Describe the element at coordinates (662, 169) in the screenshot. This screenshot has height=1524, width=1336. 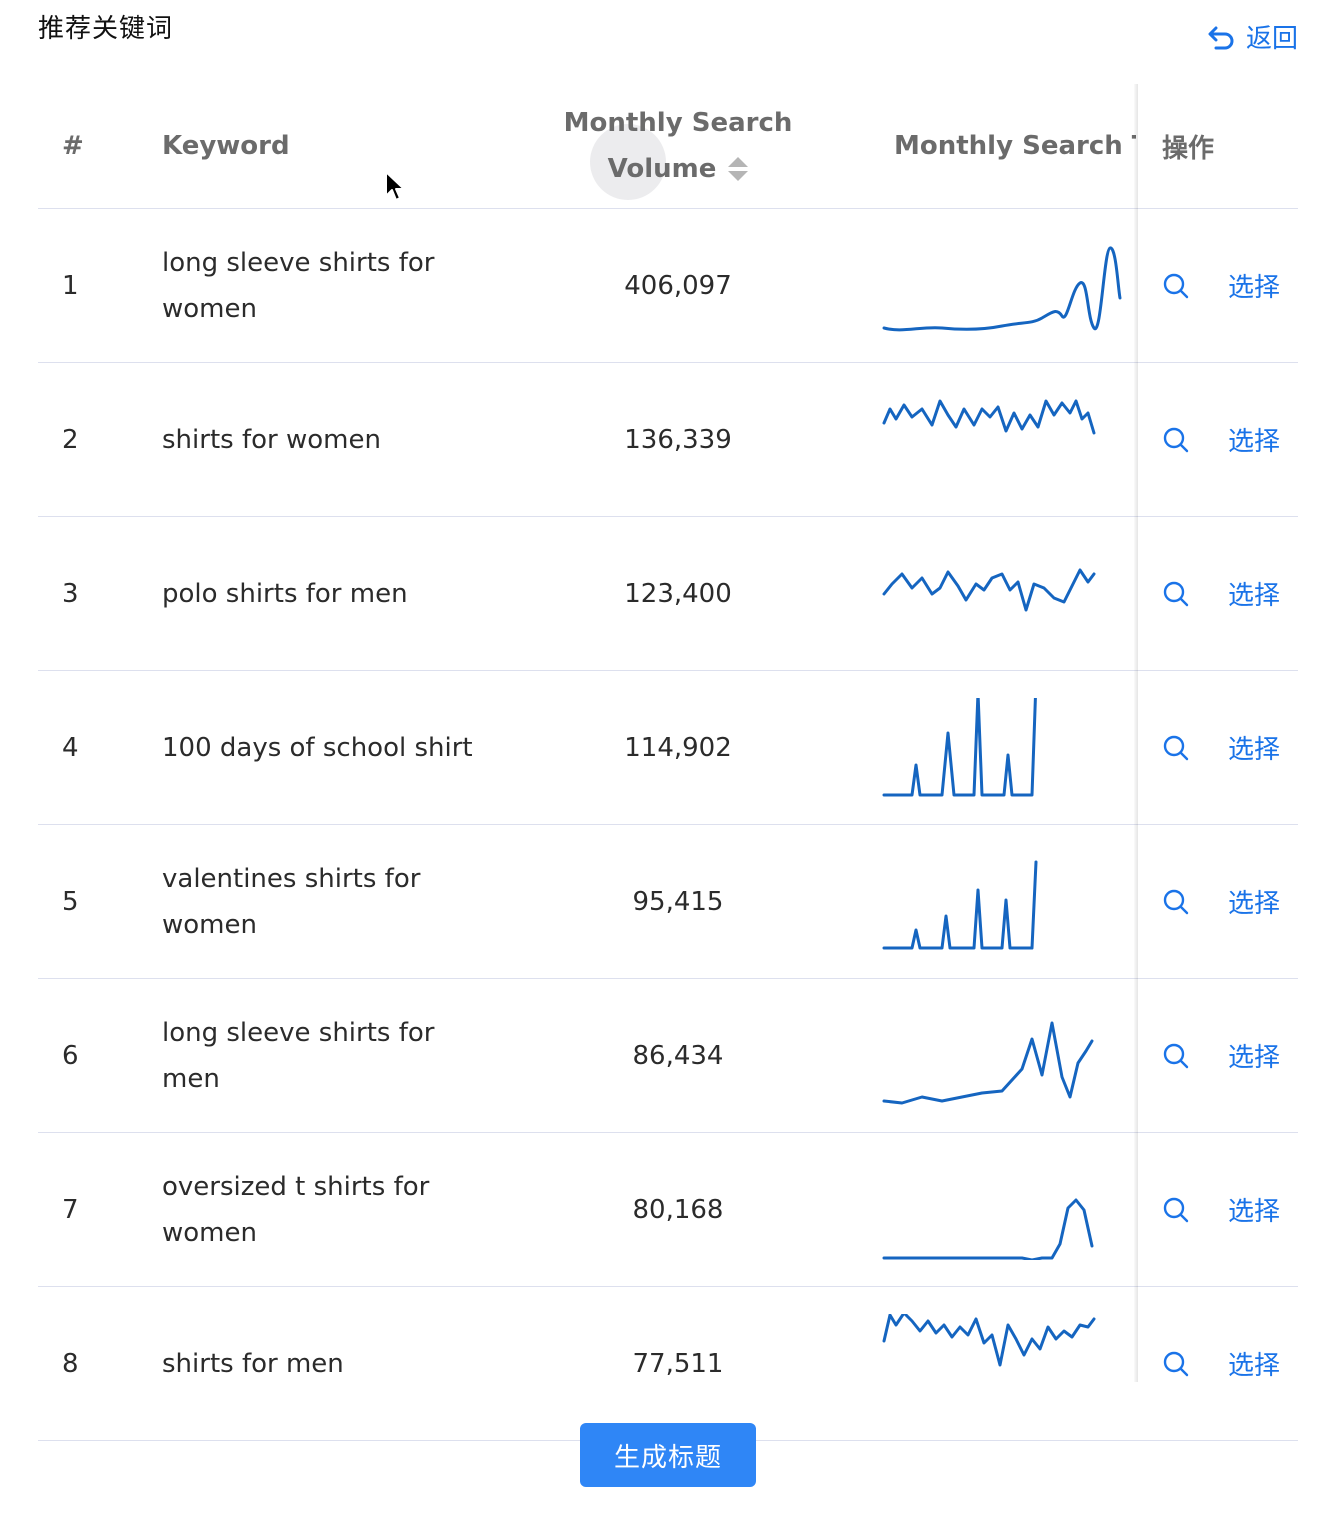
I see `column-header-volume-line2: Volume` at that location.